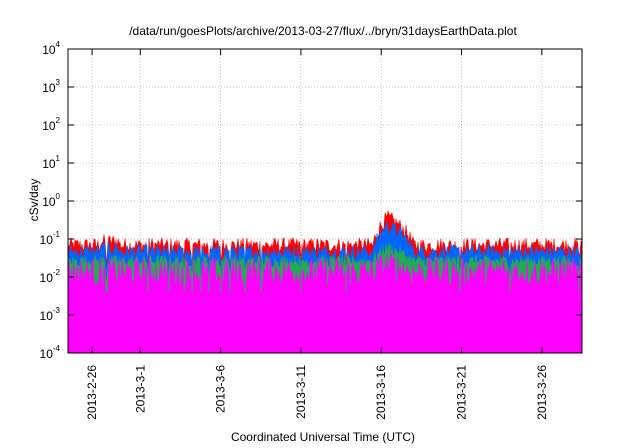  Describe the element at coordinates (50, 238) in the screenshot. I see `y-tick-label: 10⁻¹` at that location.